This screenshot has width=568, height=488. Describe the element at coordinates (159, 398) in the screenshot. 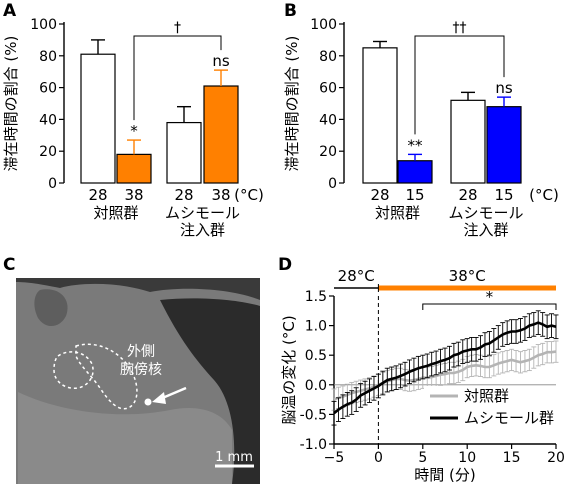

I see `arrow-icon` at that location.